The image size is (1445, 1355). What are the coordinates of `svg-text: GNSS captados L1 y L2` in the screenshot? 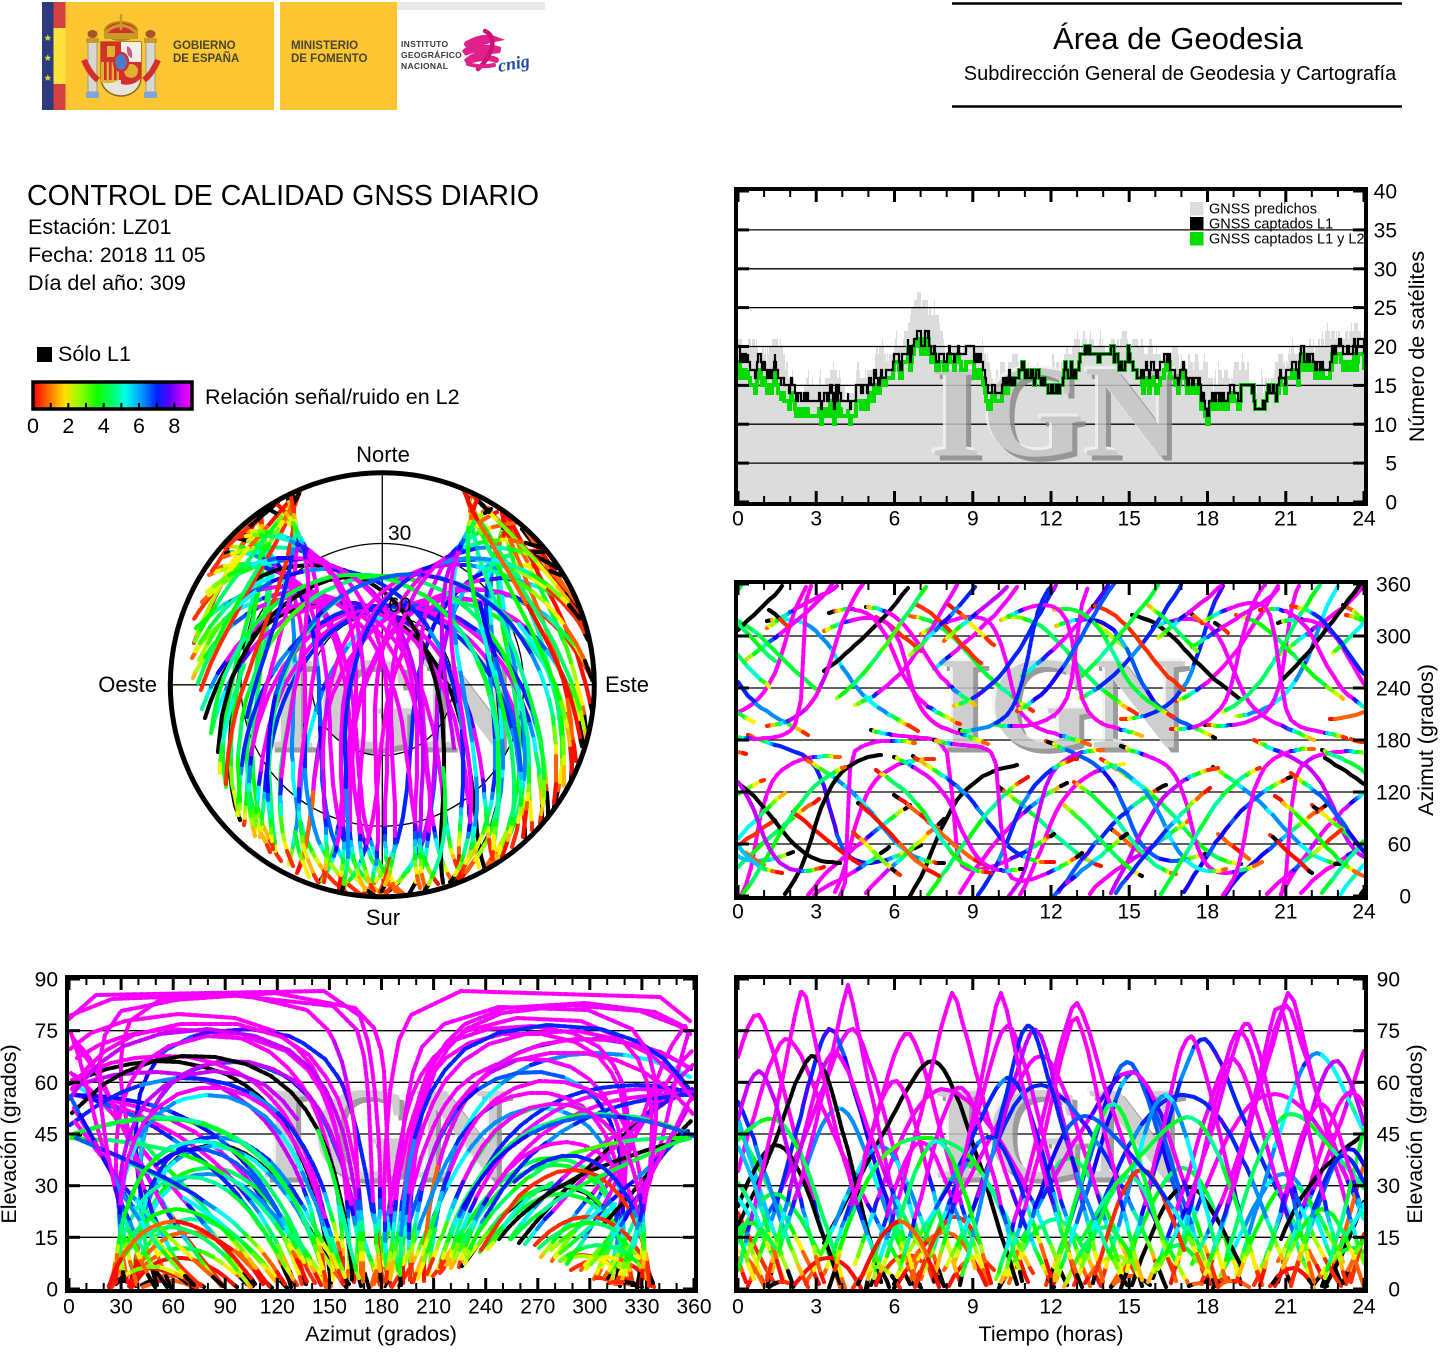 It's located at (1287, 240).